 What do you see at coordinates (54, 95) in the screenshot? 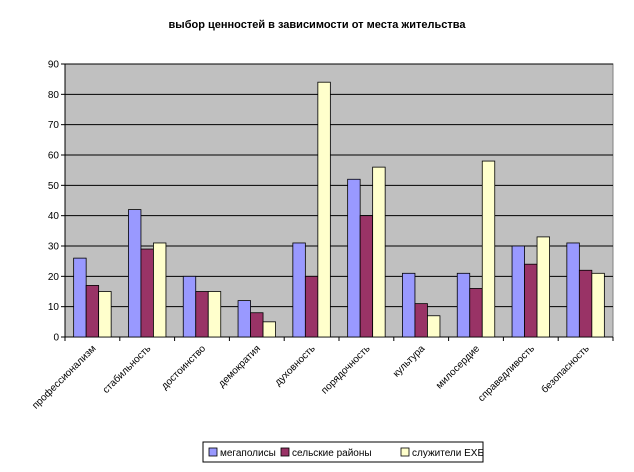
I see `y-tick-label: 80` at bounding box center [54, 95].